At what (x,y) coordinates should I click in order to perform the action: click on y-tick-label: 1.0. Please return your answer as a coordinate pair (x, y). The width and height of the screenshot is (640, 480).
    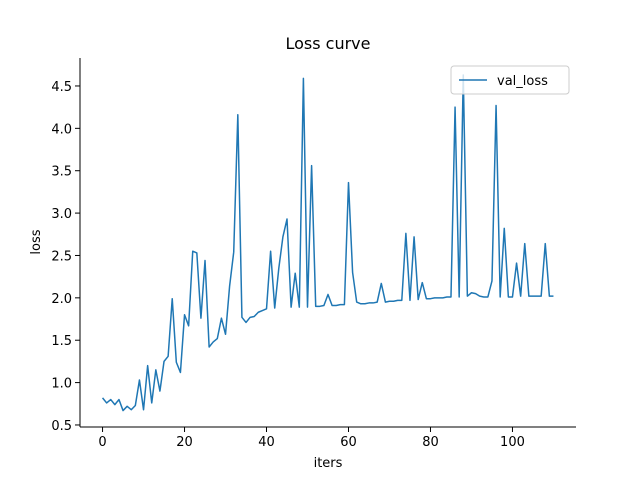
    Looking at the image, I should click on (61, 384).